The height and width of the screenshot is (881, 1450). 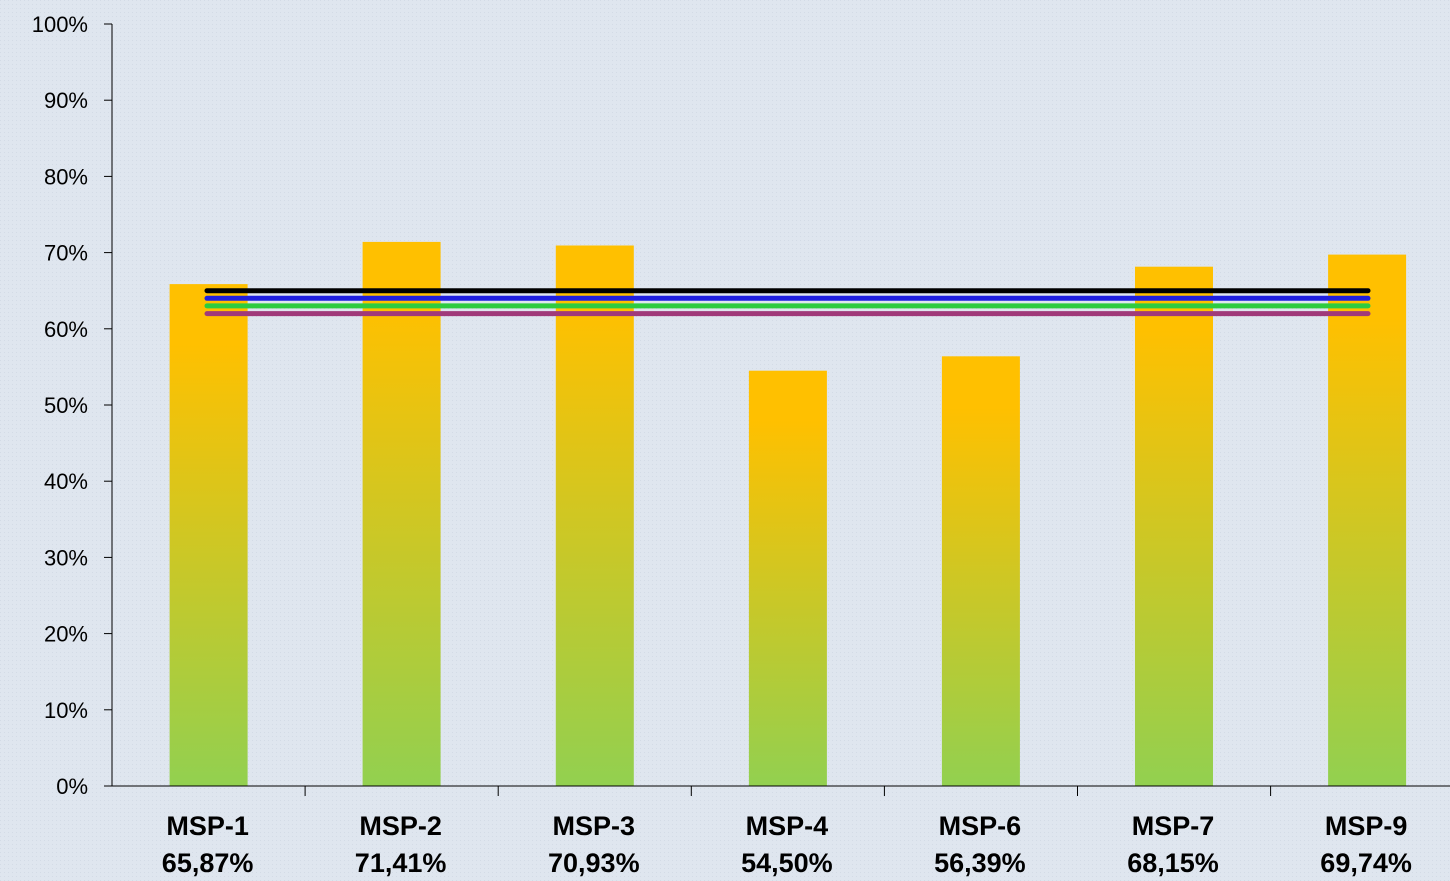 What do you see at coordinates (980, 826) in the screenshot?
I see `category-label-msp-6: MSP-6` at bounding box center [980, 826].